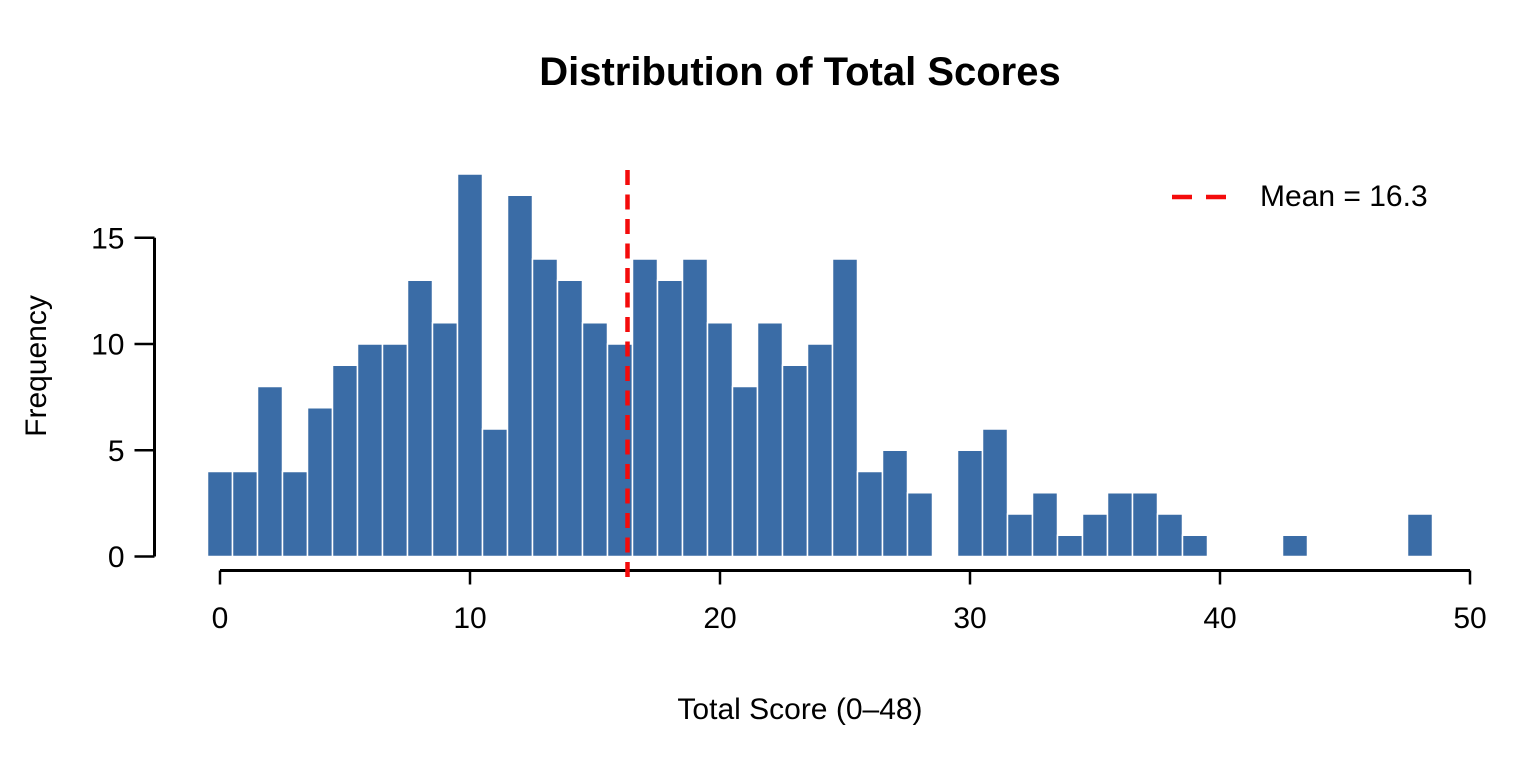  I want to click on y-axis-label: Frequency, so click(36, 366).